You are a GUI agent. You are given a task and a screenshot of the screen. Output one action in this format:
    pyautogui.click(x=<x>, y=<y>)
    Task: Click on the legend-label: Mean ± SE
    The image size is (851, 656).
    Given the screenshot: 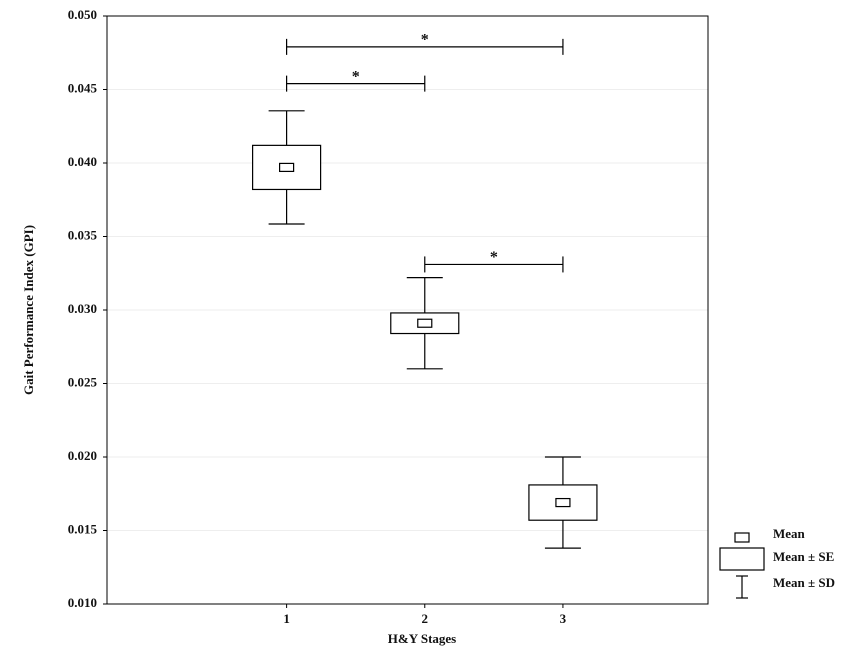 What is the action you would take?
    pyautogui.click(x=803, y=556)
    